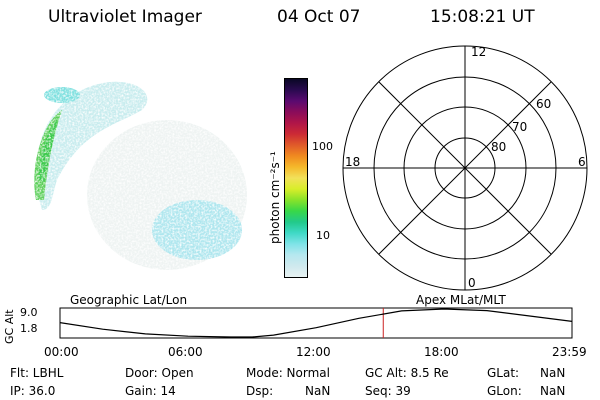 This screenshot has height=400, width=600. I want to click on polar-label-18: 18, so click(353, 162).